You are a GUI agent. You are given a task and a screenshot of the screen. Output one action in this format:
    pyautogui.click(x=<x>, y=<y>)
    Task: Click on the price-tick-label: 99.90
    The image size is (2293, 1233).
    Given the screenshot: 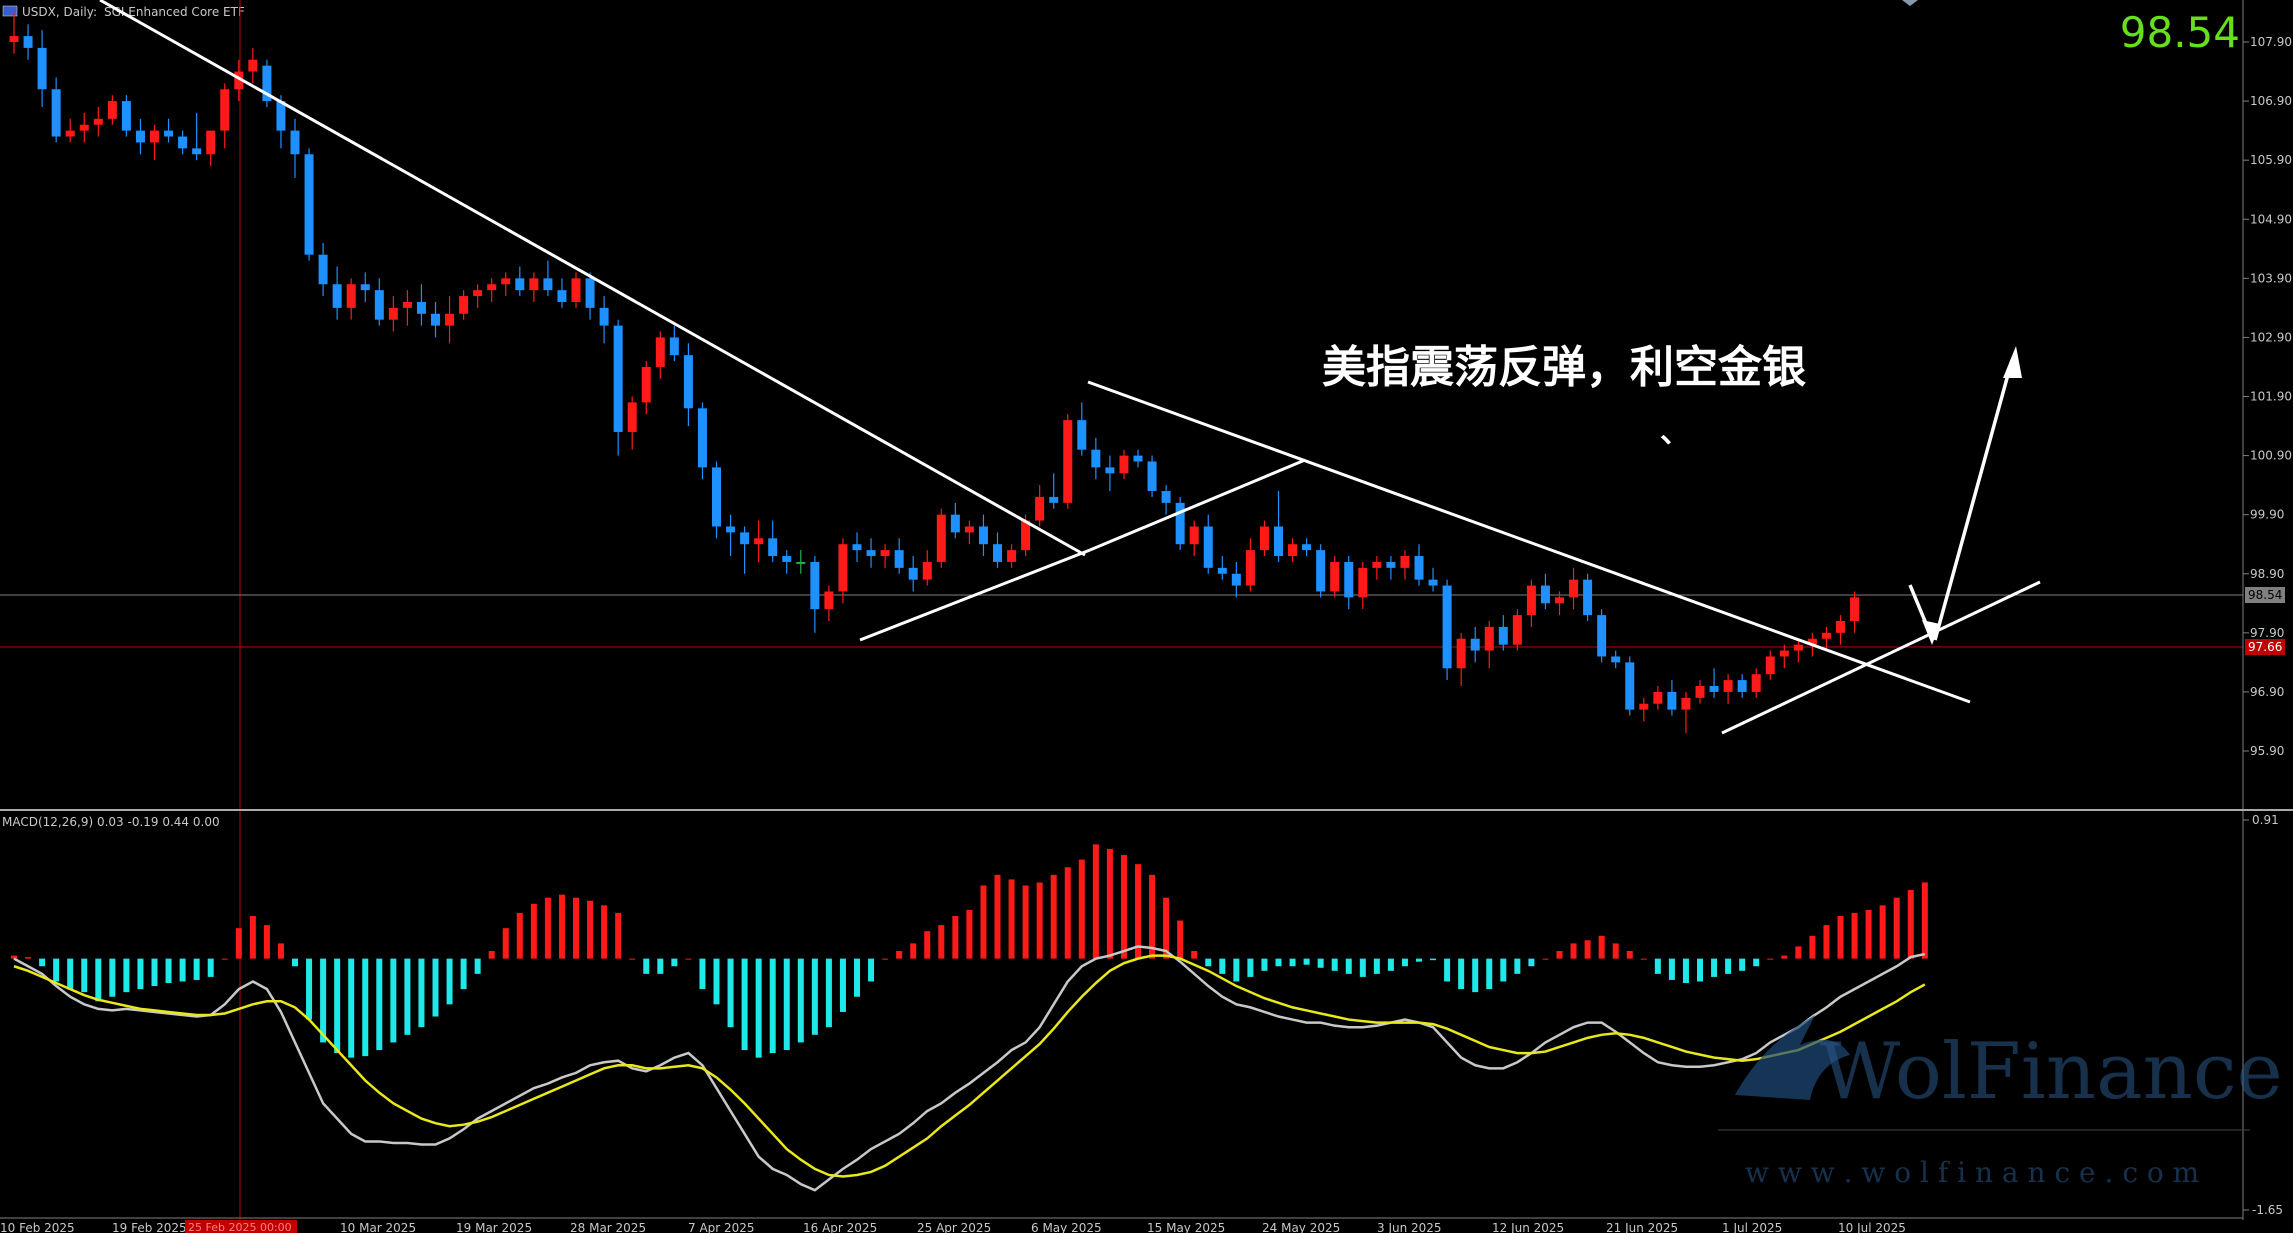 What is the action you would take?
    pyautogui.click(x=2267, y=515)
    